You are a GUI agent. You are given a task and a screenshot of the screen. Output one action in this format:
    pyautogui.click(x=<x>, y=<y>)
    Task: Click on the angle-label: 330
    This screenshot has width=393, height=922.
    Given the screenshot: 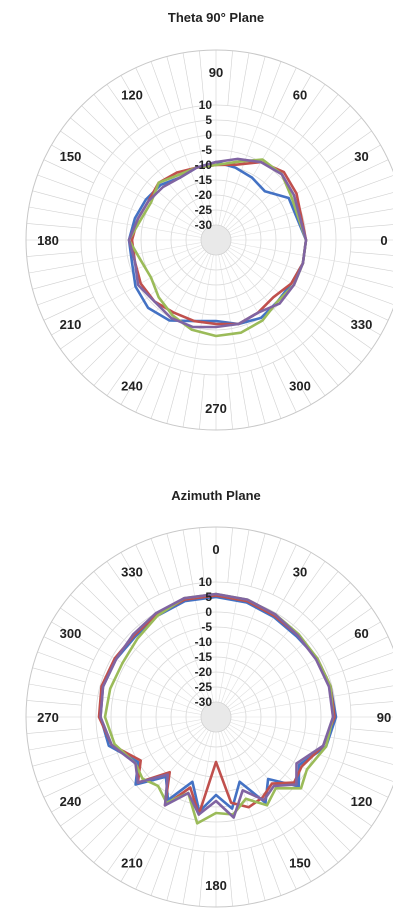 What is the action you would take?
    pyautogui.click(x=362, y=324)
    